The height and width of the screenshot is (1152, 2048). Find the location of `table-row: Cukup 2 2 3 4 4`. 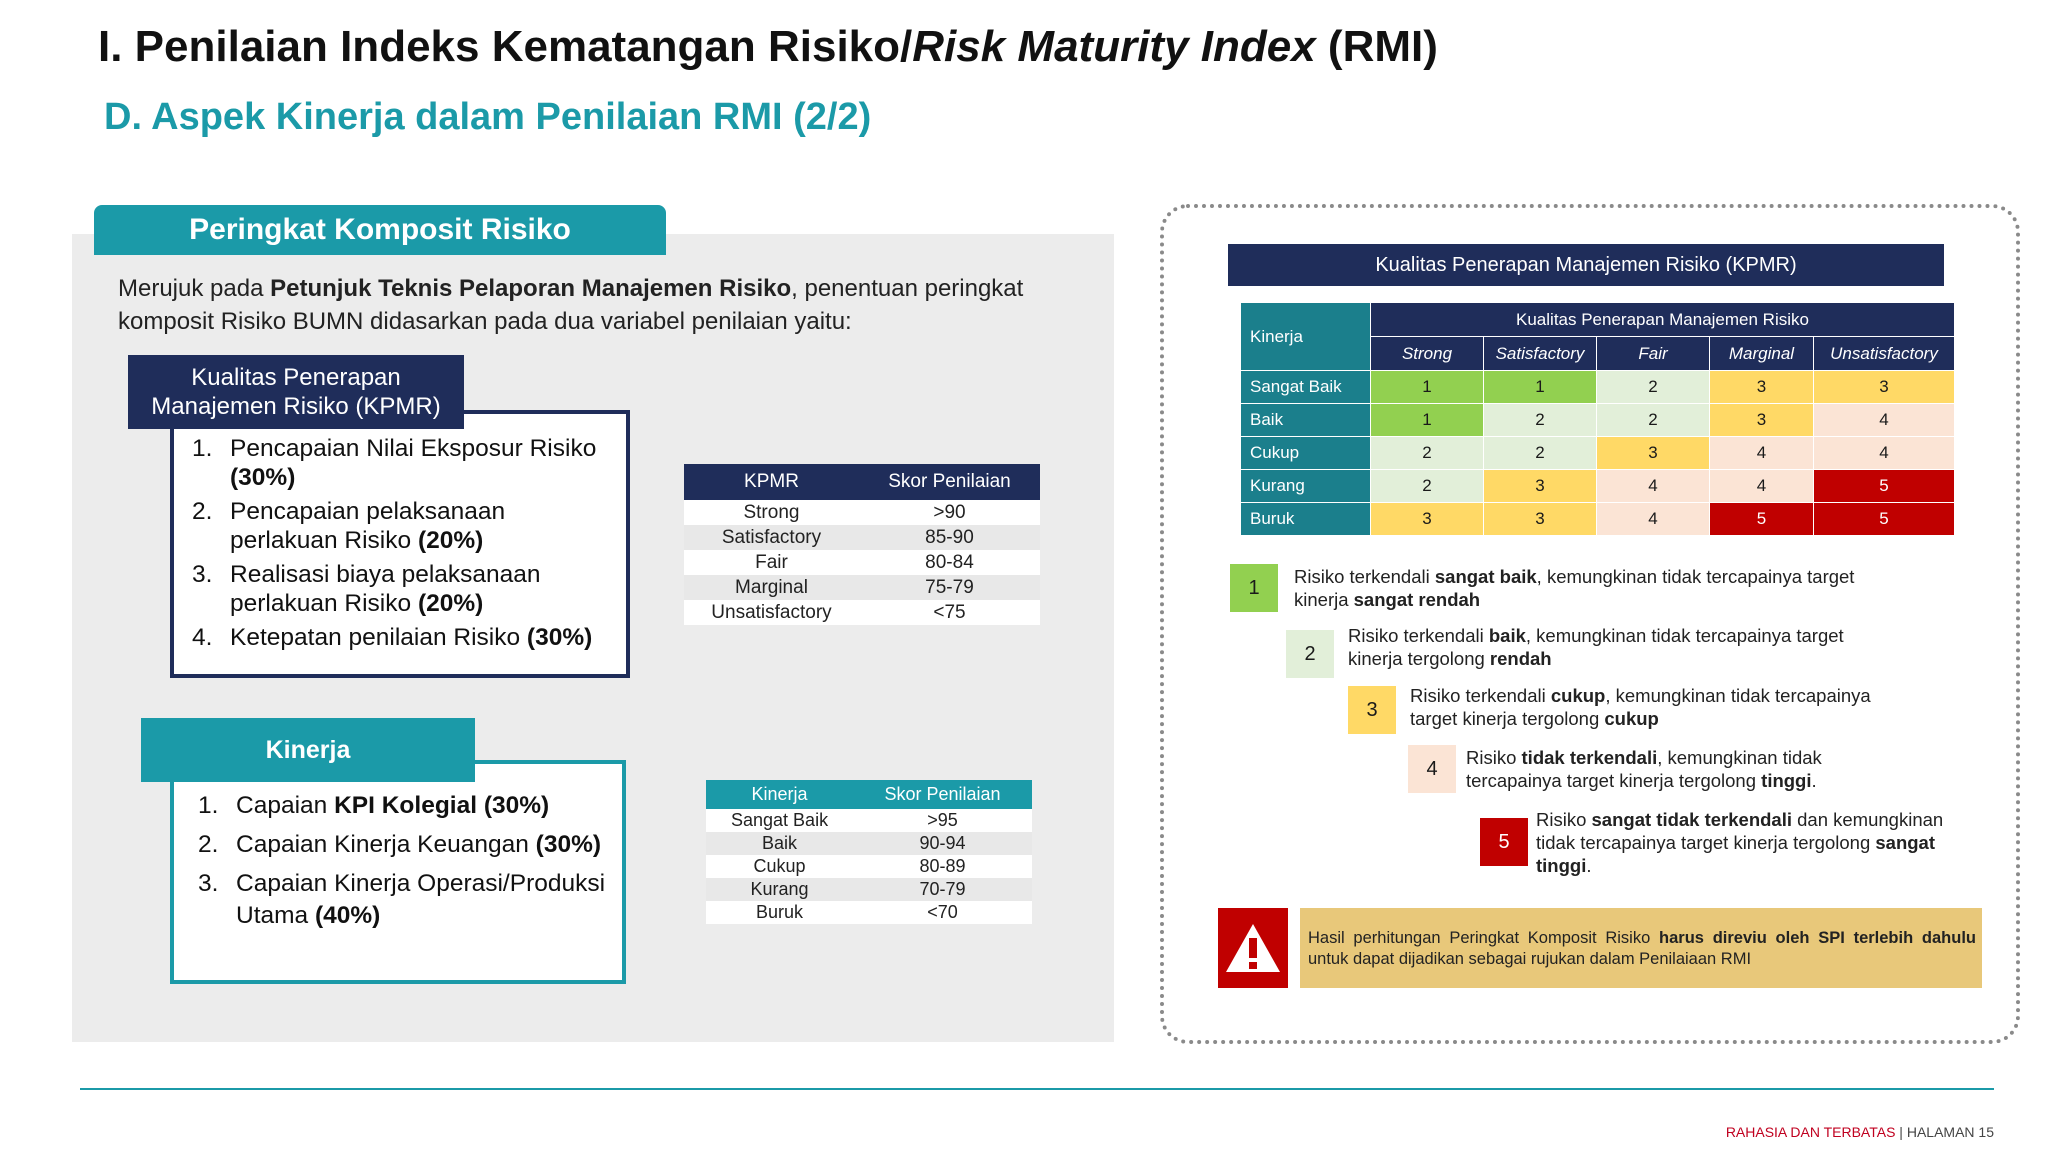

table-row: Cukup 2 2 3 4 4 is located at coordinates (1597, 453).